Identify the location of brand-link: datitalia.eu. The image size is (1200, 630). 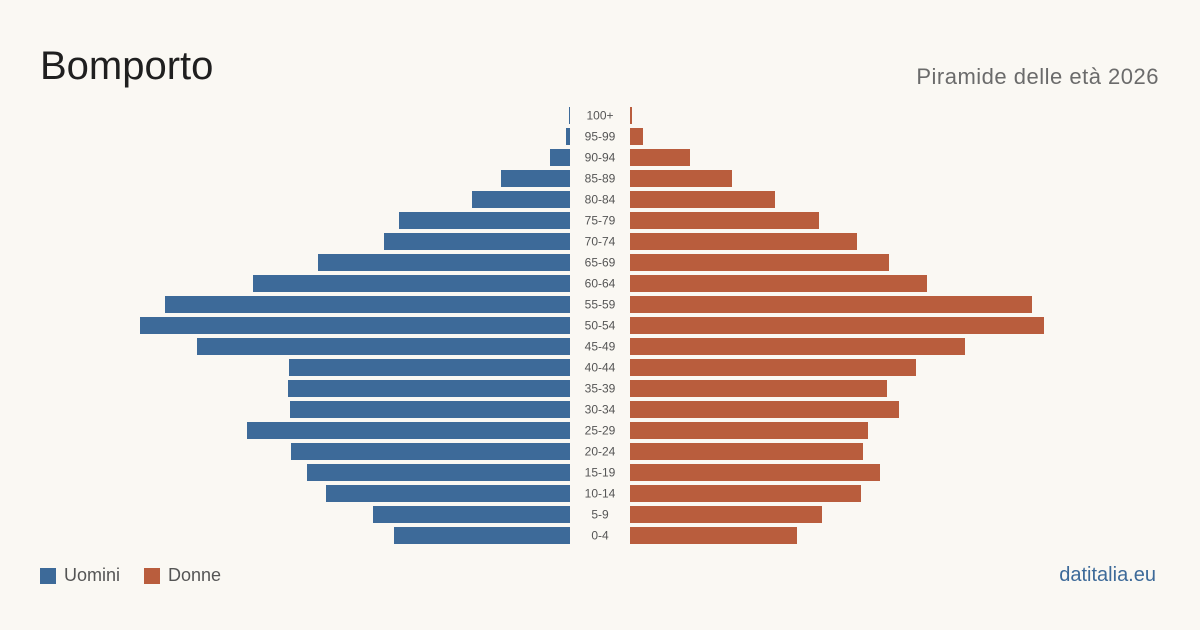
(1107, 575).